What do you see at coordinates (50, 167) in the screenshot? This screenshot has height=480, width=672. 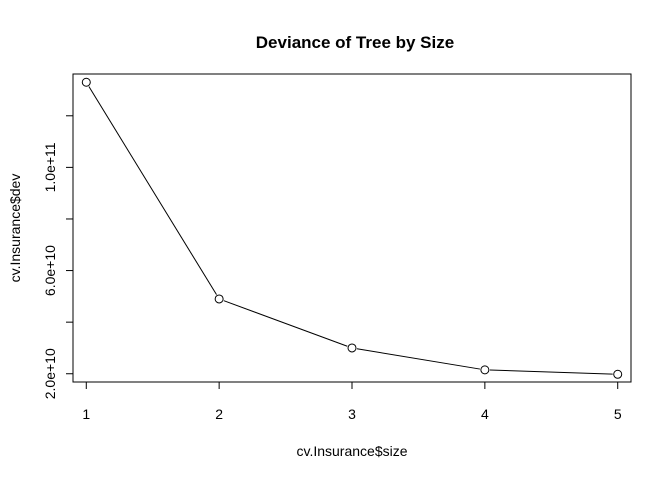 I see `y-tick-label: 1.0e+11` at bounding box center [50, 167].